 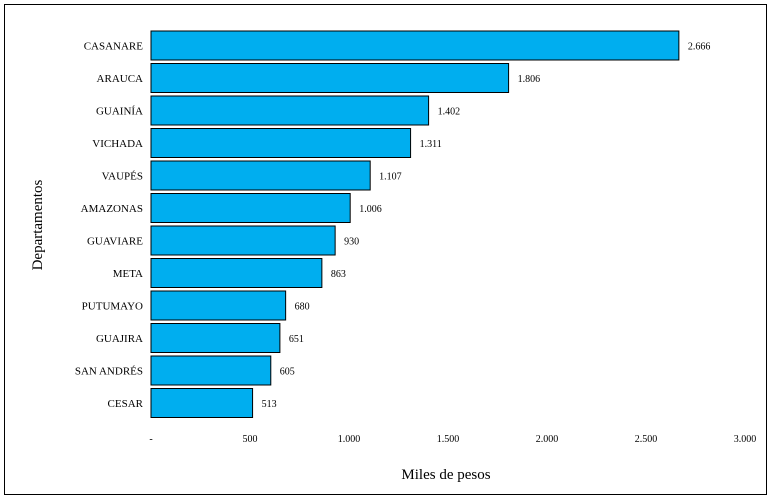 What do you see at coordinates (351, 242) in the screenshot?
I see `value-label: 930` at bounding box center [351, 242].